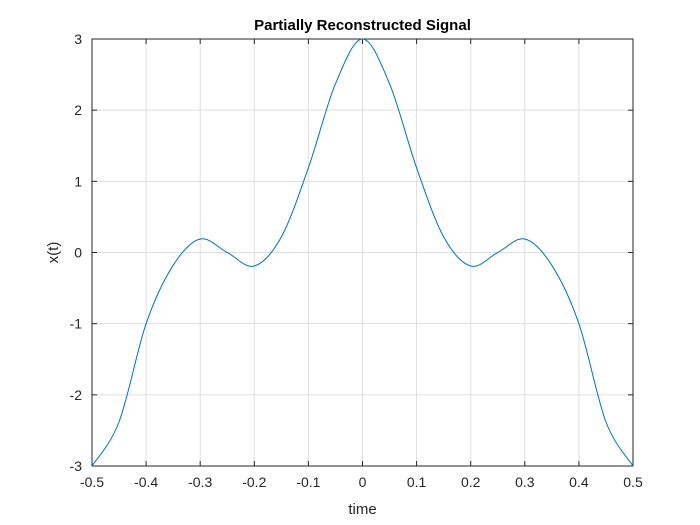  I want to click on x-tick-label: -0.1, so click(308, 482).